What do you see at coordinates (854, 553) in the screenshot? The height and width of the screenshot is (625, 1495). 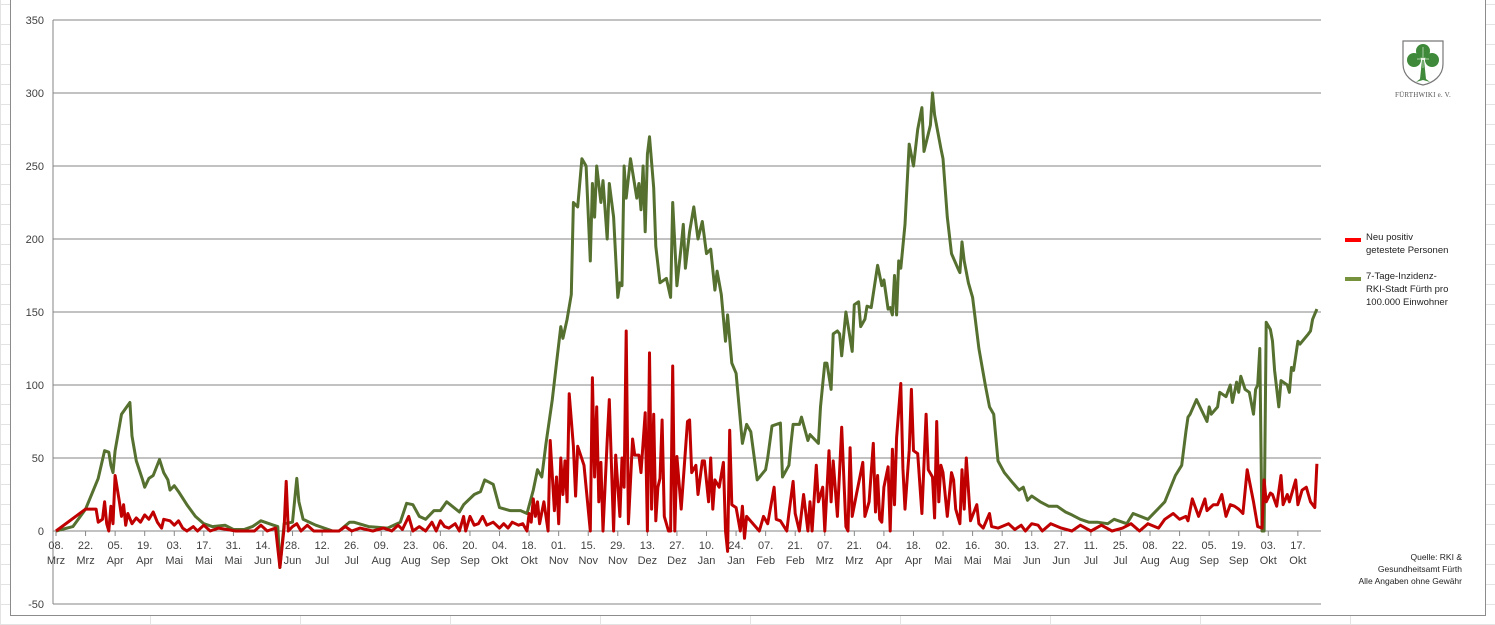 I see `x-tick-label: 21. Mrz` at bounding box center [854, 553].